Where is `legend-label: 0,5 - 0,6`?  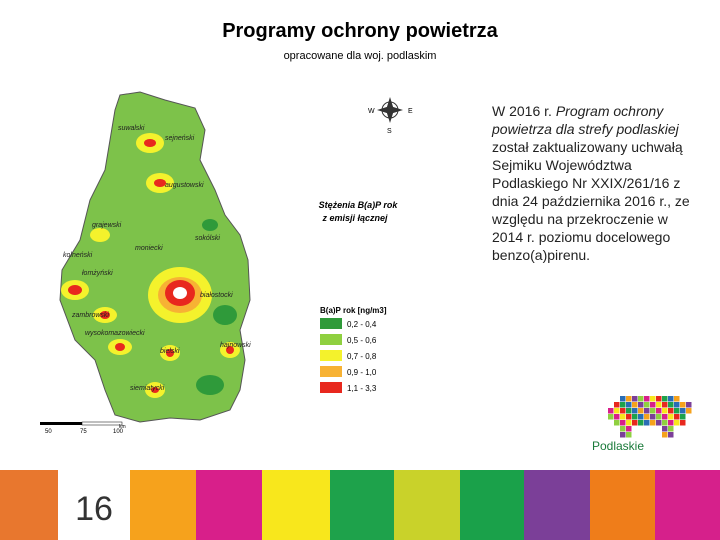
legend-label: 0,5 - 0,6 is located at coordinates (362, 340).